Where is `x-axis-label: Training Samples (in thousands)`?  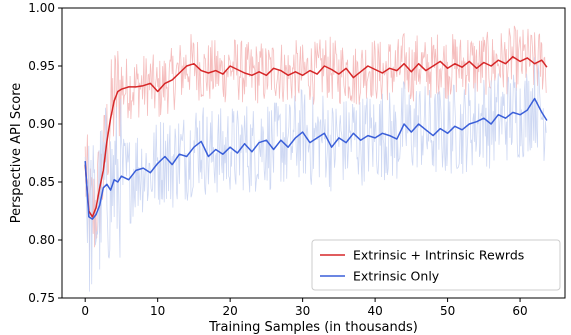 x-axis-label: Training Samples (in thousands) is located at coordinates (313, 327).